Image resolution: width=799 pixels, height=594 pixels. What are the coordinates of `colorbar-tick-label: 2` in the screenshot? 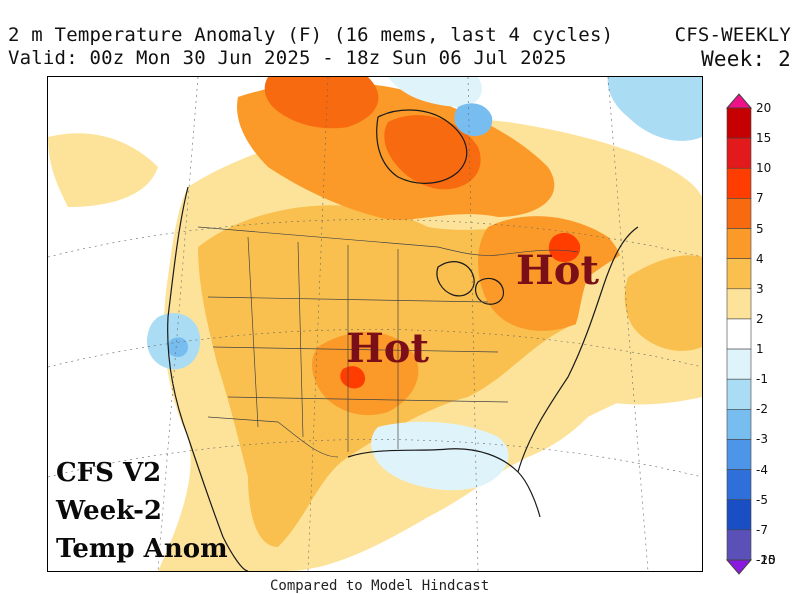 It's located at (760, 318).